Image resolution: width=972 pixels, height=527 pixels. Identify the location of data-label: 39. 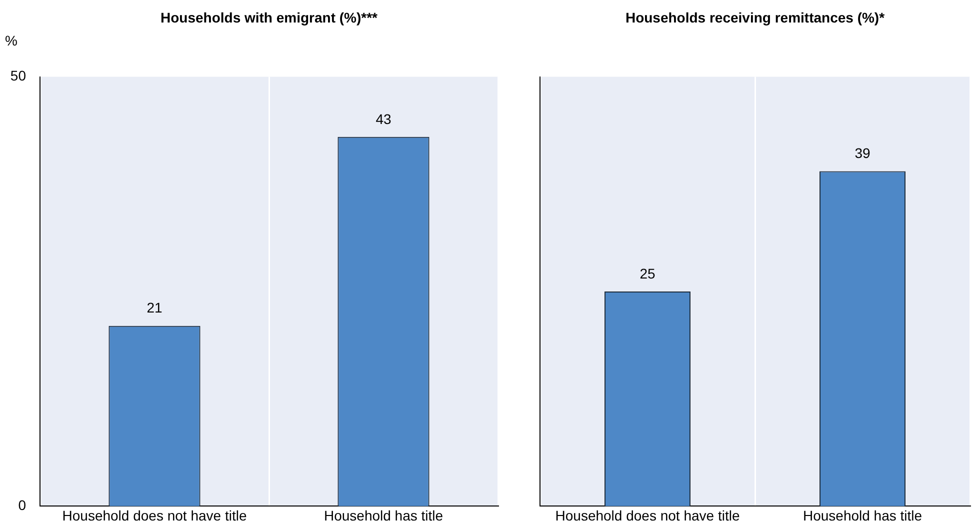
(862, 153).